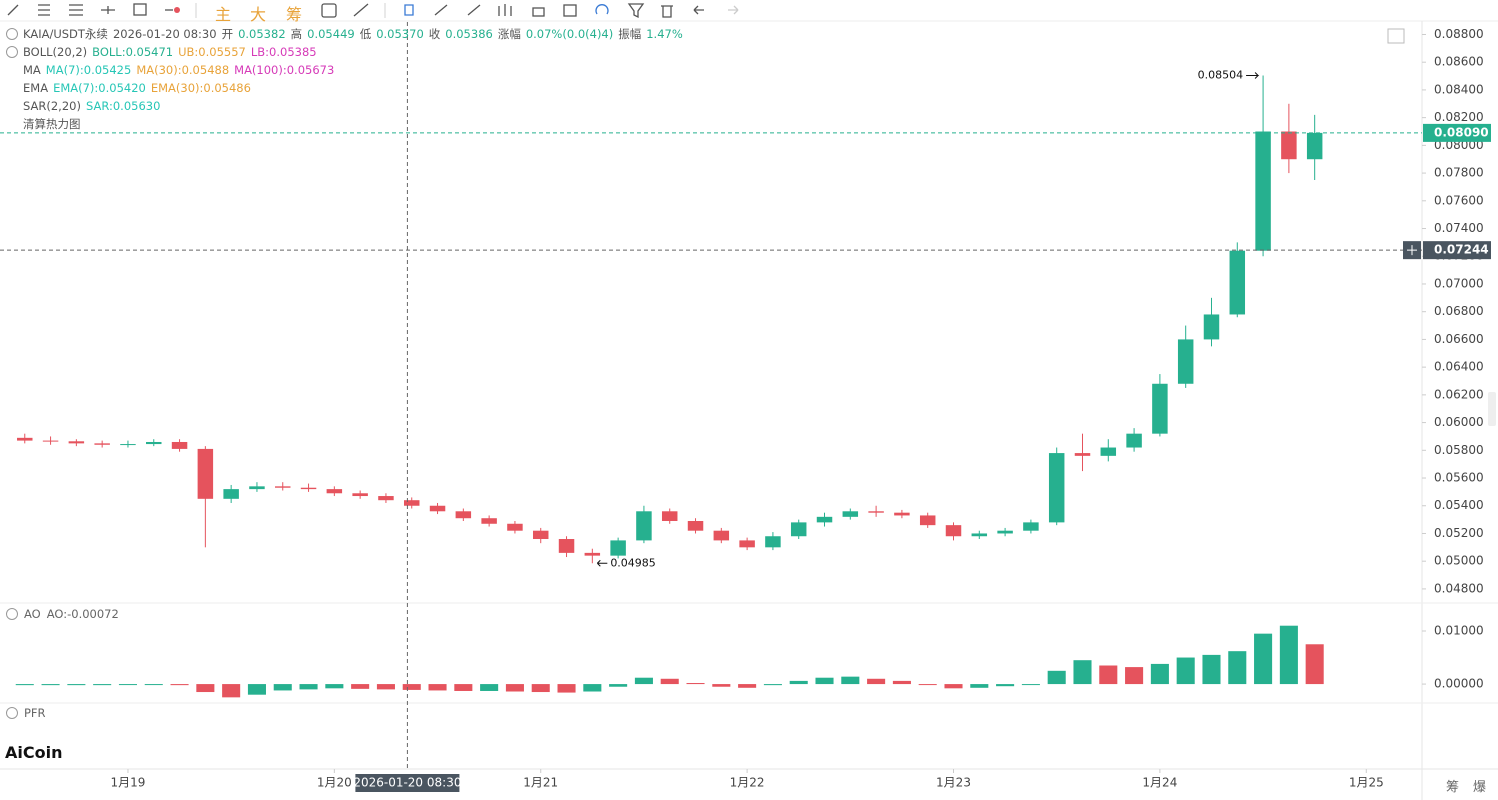  What do you see at coordinates (474, 10) in the screenshot?
I see `tool-brush` at bounding box center [474, 10].